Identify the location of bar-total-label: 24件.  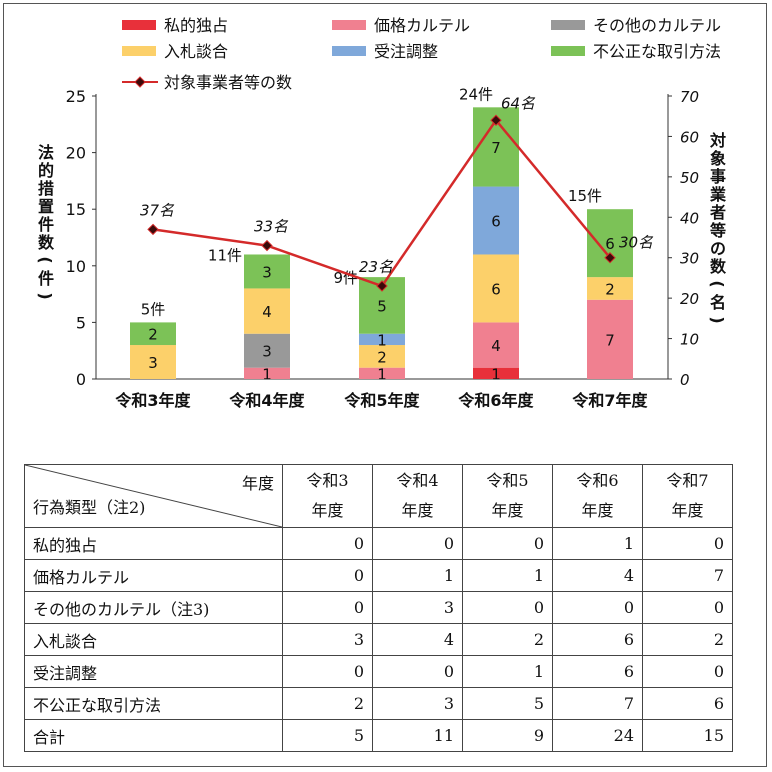
(476, 94).